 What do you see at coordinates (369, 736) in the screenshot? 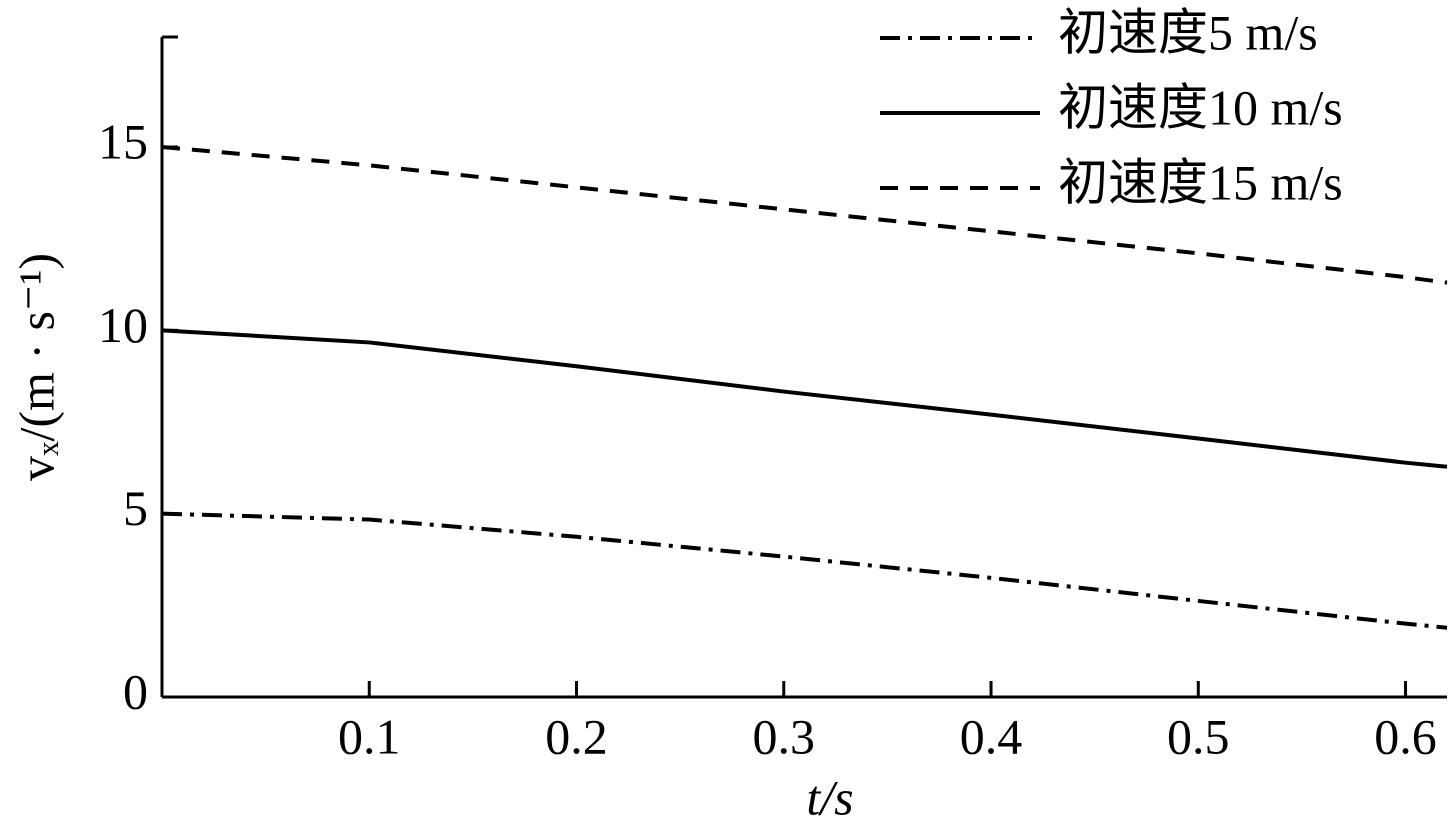
I see `x-tick-label: 0.1` at bounding box center [369, 736].